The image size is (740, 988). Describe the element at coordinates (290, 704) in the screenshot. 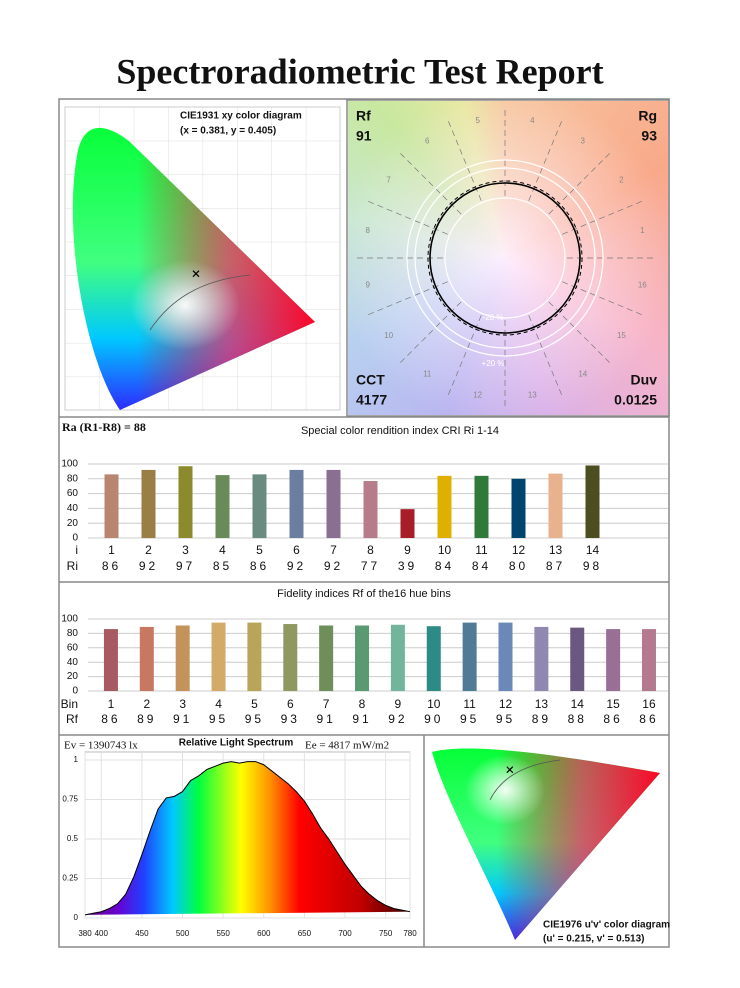

I see `category-label: 6` at that location.